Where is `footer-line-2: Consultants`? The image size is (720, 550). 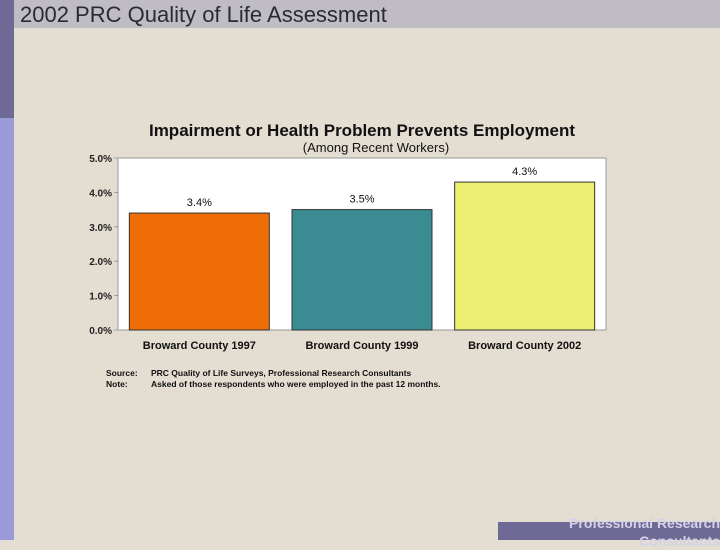
footer-line-2: Consultants is located at coordinates (679, 541).